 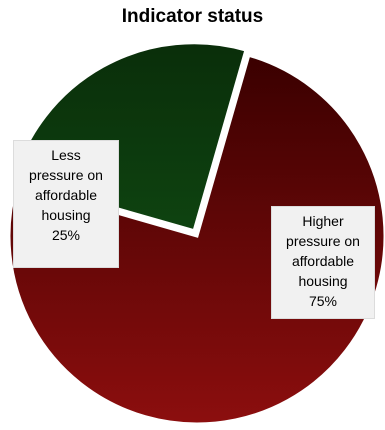 I want to click on slice-label-line: Less, so click(x=66, y=155).